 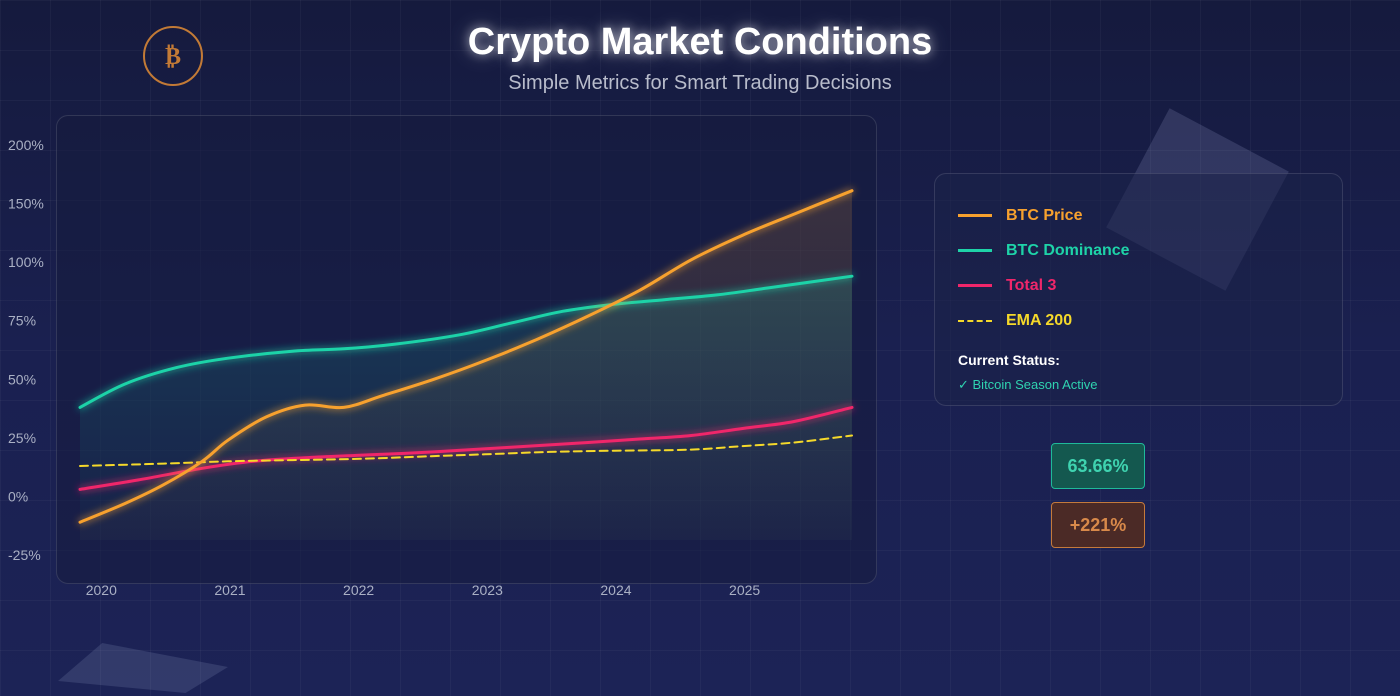 What do you see at coordinates (1150, 285) in the screenshot?
I see `legend-item: Total 3` at bounding box center [1150, 285].